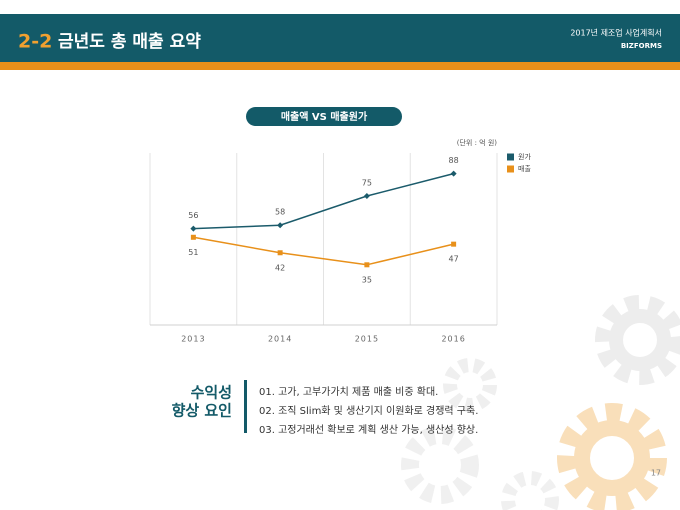  What do you see at coordinates (280, 339) in the screenshot?
I see `x-tick-label: 2014` at bounding box center [280, 339].